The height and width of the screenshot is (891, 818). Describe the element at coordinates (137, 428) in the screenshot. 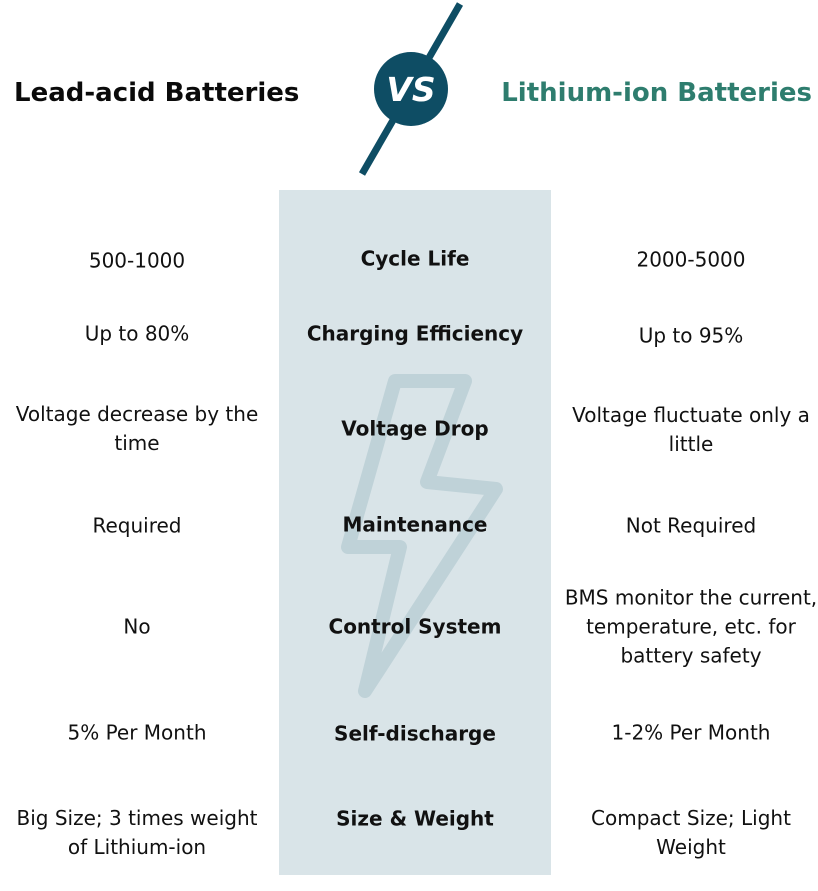

I see `lead-acid-voltage-drop: Voltage decrease by the time` at that location.